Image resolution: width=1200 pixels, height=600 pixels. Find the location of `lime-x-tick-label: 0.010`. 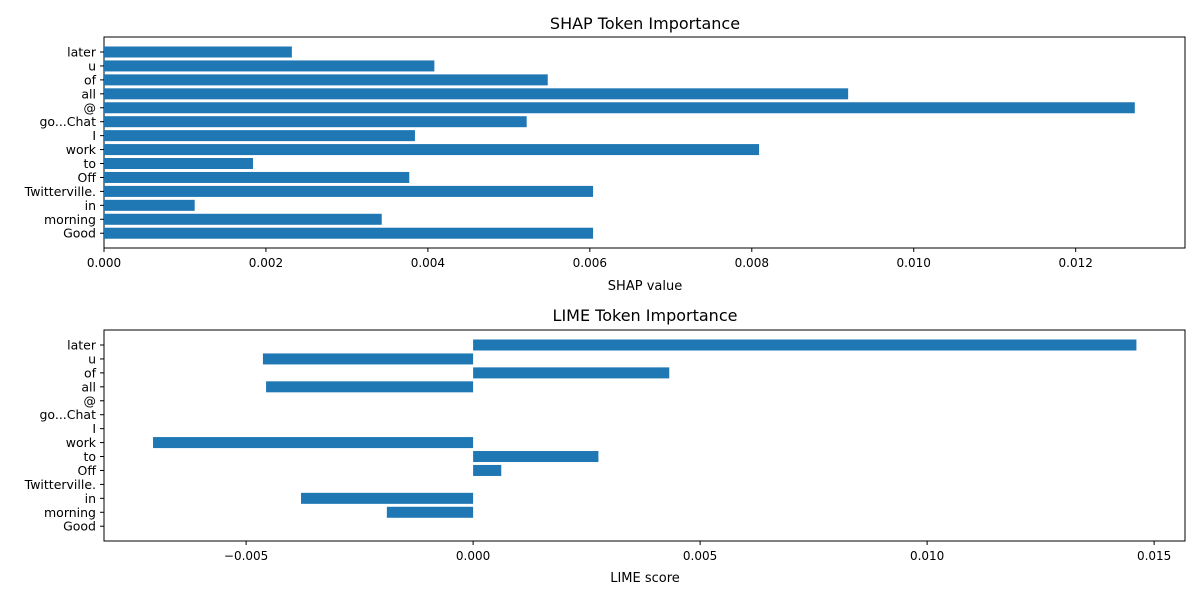

lime-x-tick-label: 0.010 is located at coordinates (927, 556).